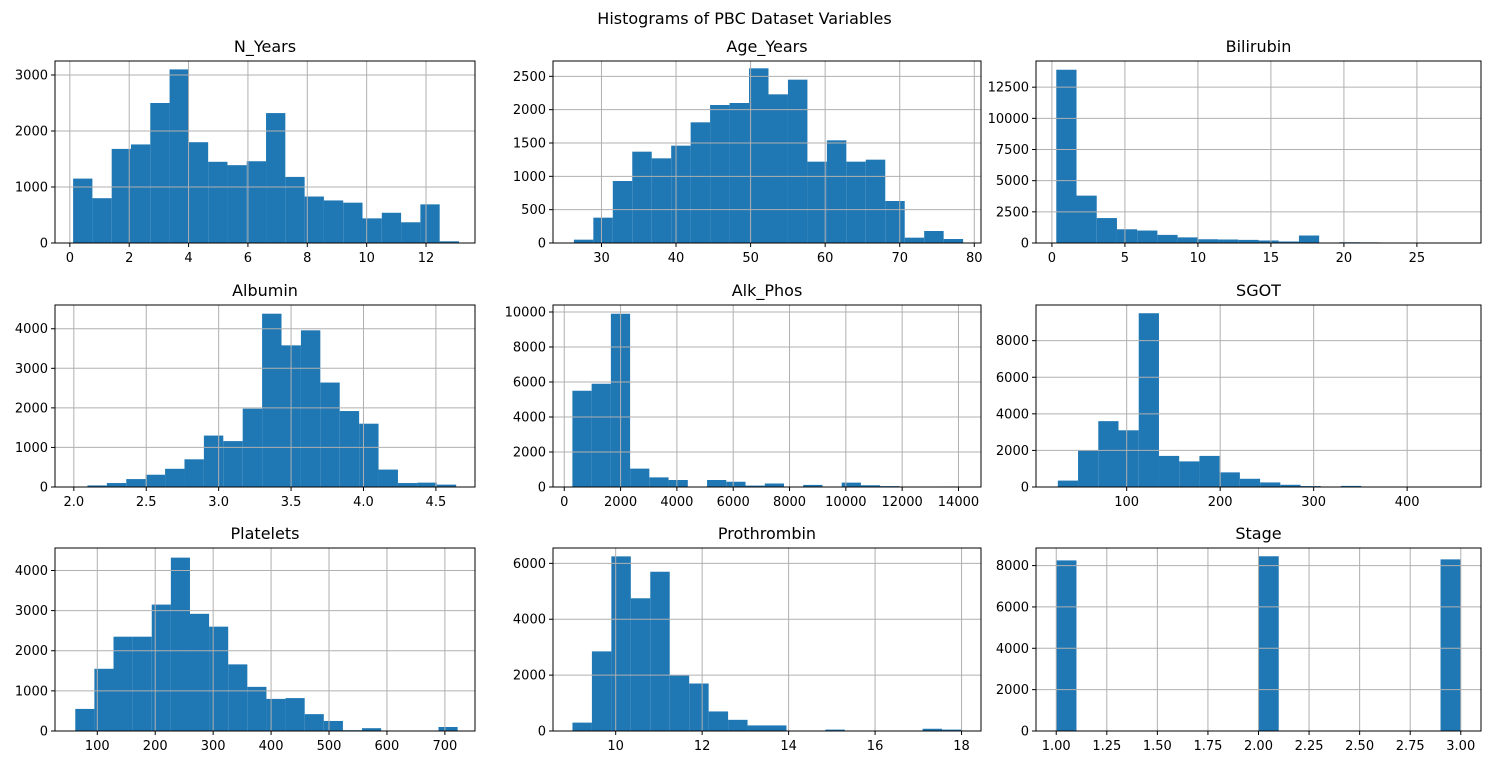 This screenshot has width=1489, height=764. What do you see at coordinates (307, 258) in the screenshot?
I see `x-tick-label: 8` at bounding box center [307, 258].